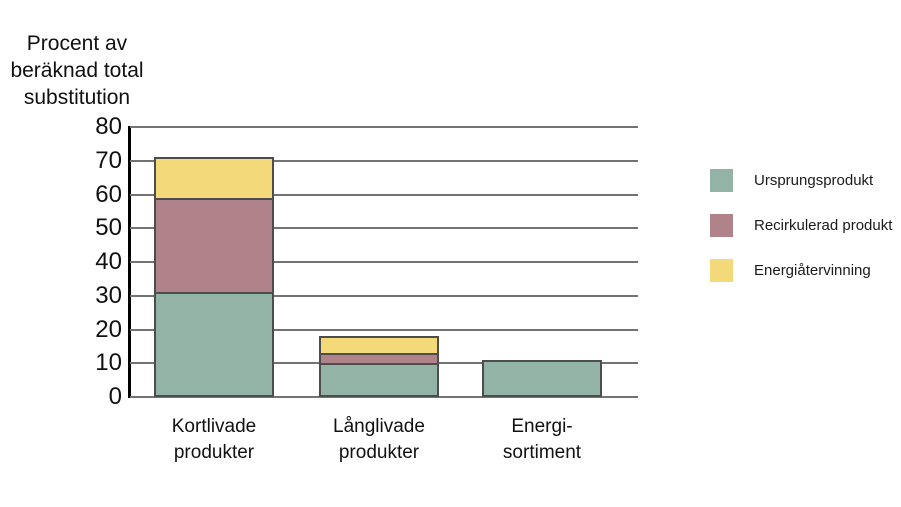  I want to click on y-tick-label-30: 30, so click(108, 295).